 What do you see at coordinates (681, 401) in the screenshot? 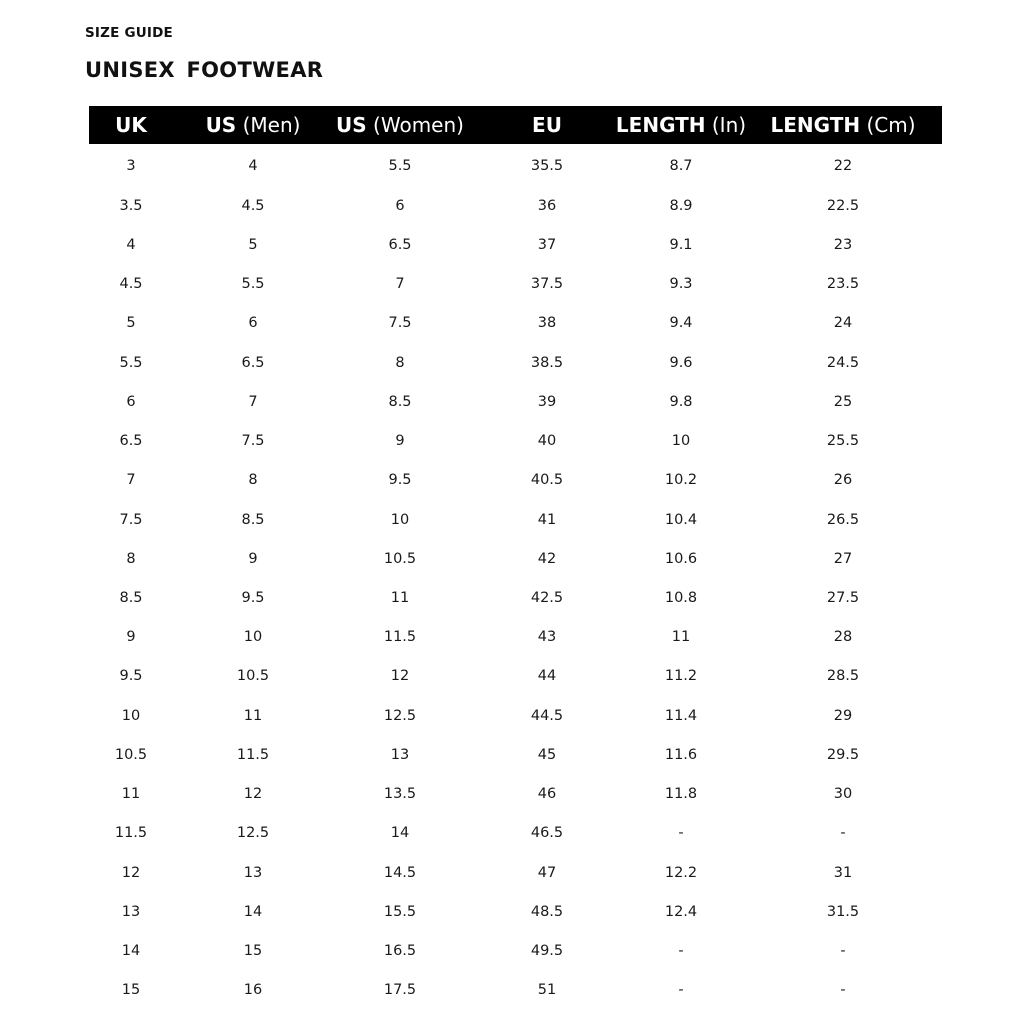
I see `cell-length-in: 9.8` at bounding box center [681, 401].